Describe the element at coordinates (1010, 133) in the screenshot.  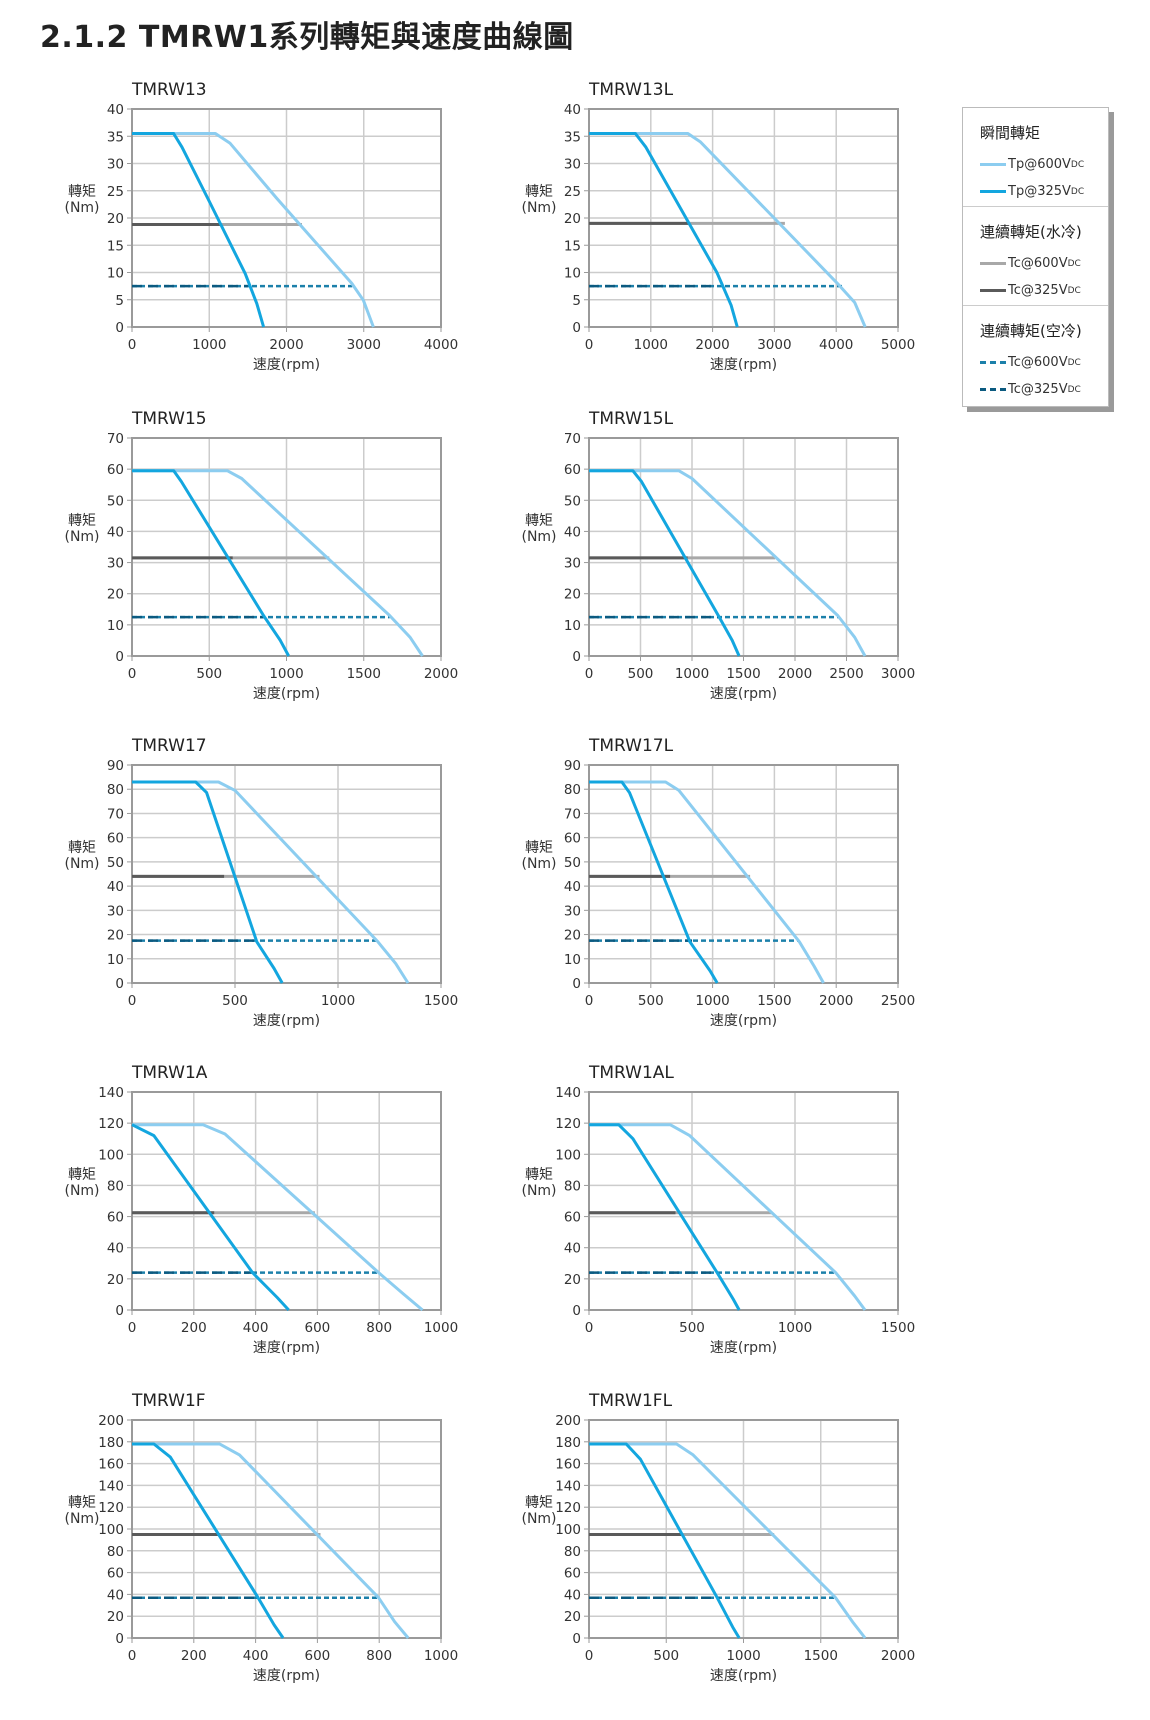
I see `legend-heading: 瞬間轉矩` at that location.